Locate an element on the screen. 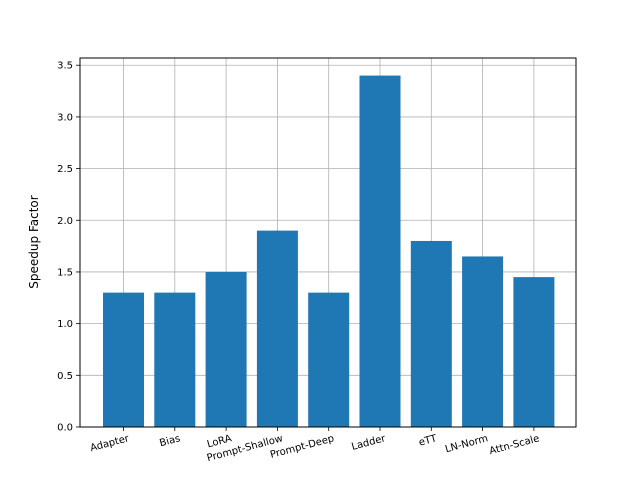 This screenshot has width=640, height=480. bar-prompt-shallow is located at coordinates (277, 328).